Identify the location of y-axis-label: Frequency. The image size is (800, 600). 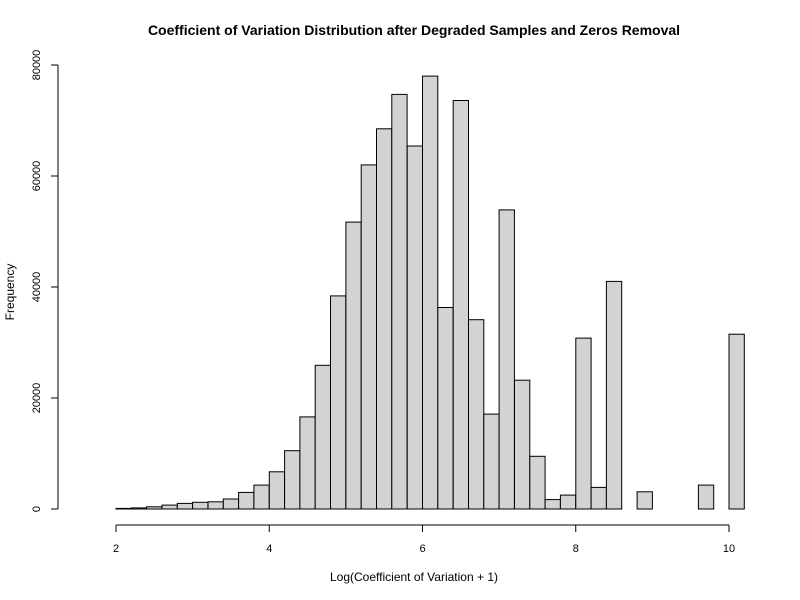
(10, 292).